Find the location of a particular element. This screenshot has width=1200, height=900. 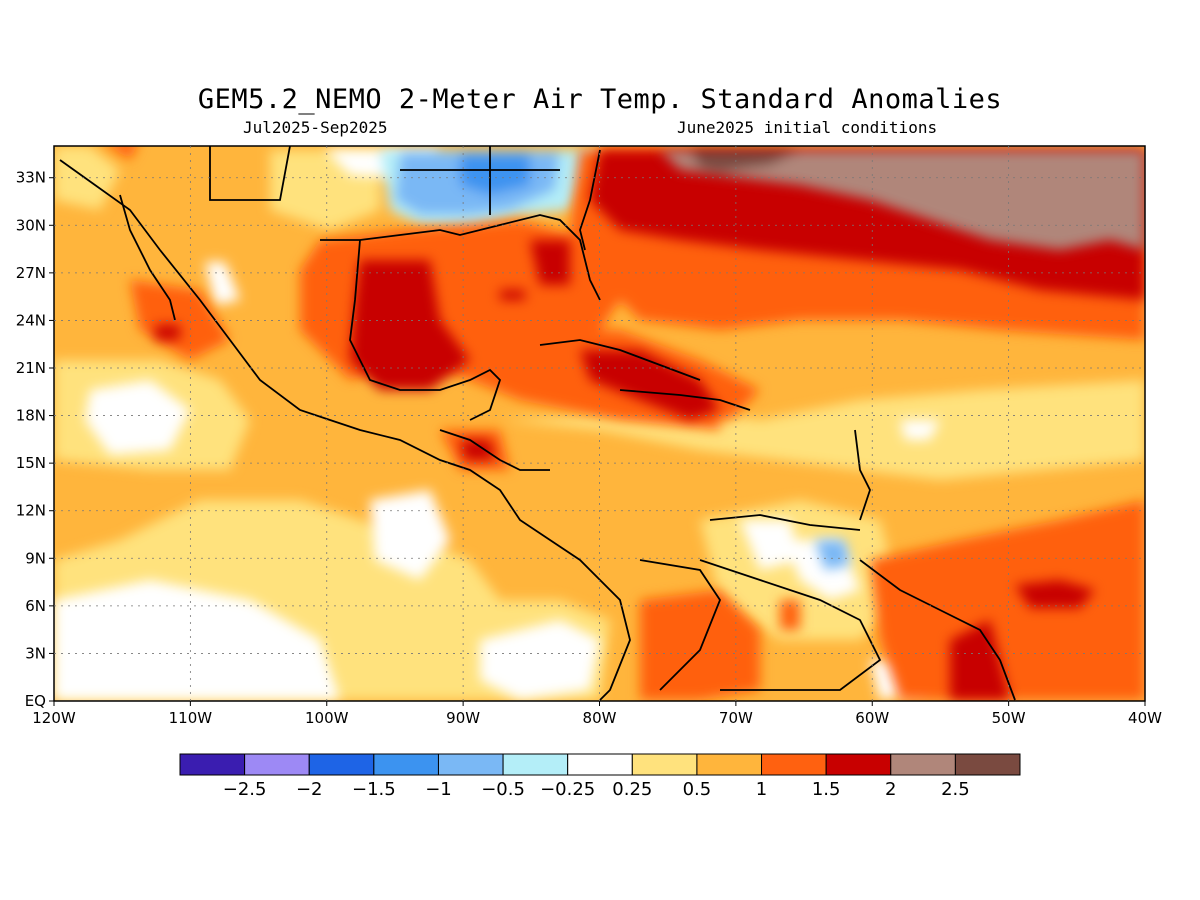

lon-label: 90W is located at coordinates (463, 718).